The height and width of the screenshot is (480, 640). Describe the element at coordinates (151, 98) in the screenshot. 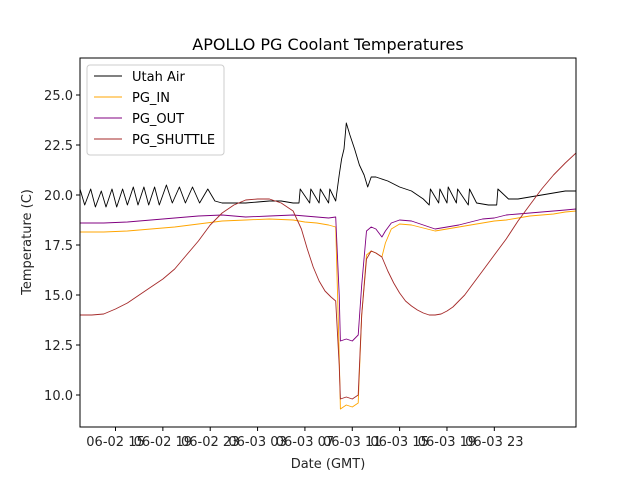

I see `legend-label: PG_IN` at that location.